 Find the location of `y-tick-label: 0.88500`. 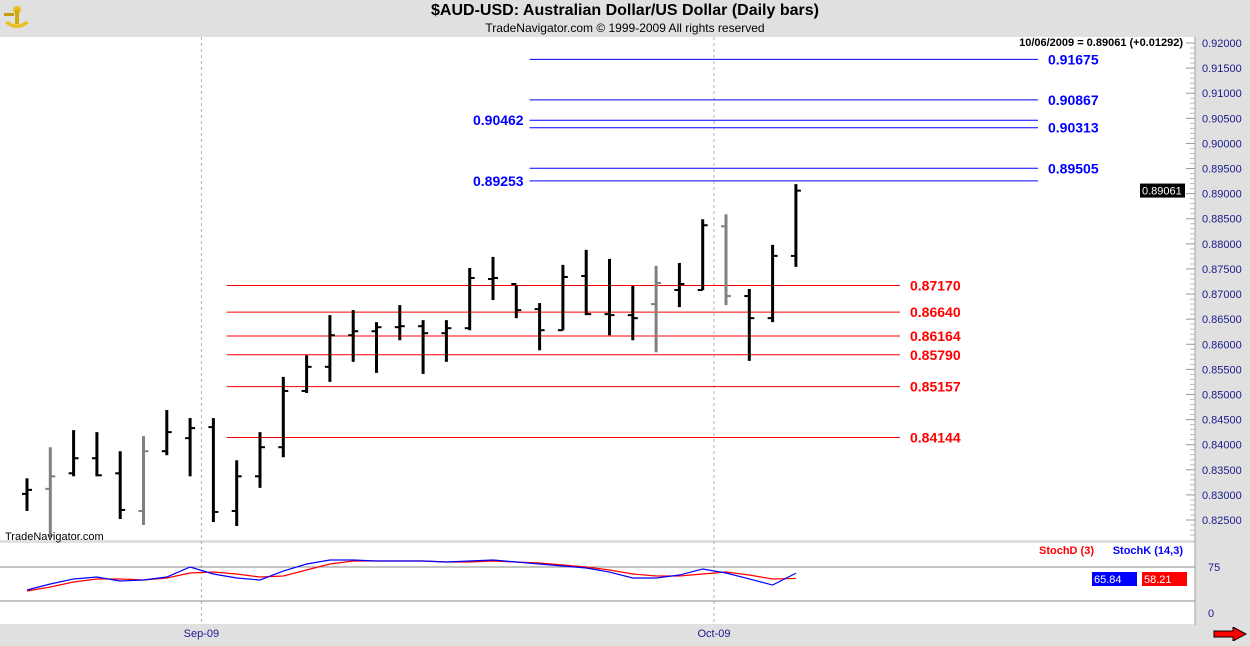

y-tick-label: 0.88500 is located at coordinates (1222, 220).